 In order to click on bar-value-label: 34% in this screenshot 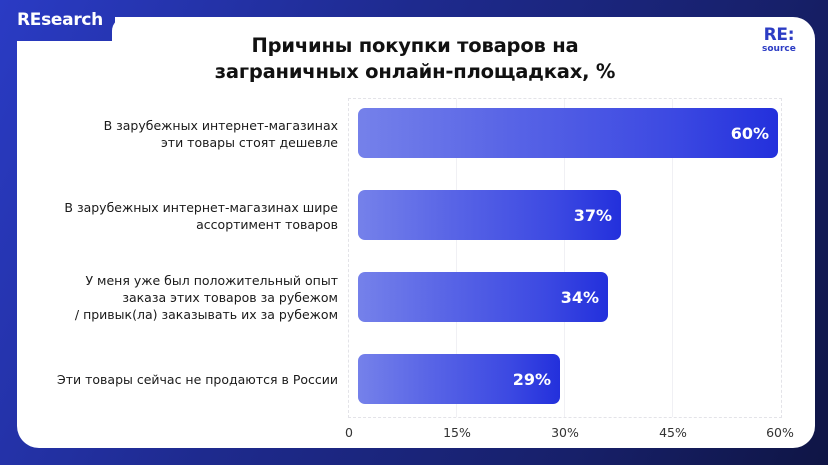, I will do `click(579, 297)`.